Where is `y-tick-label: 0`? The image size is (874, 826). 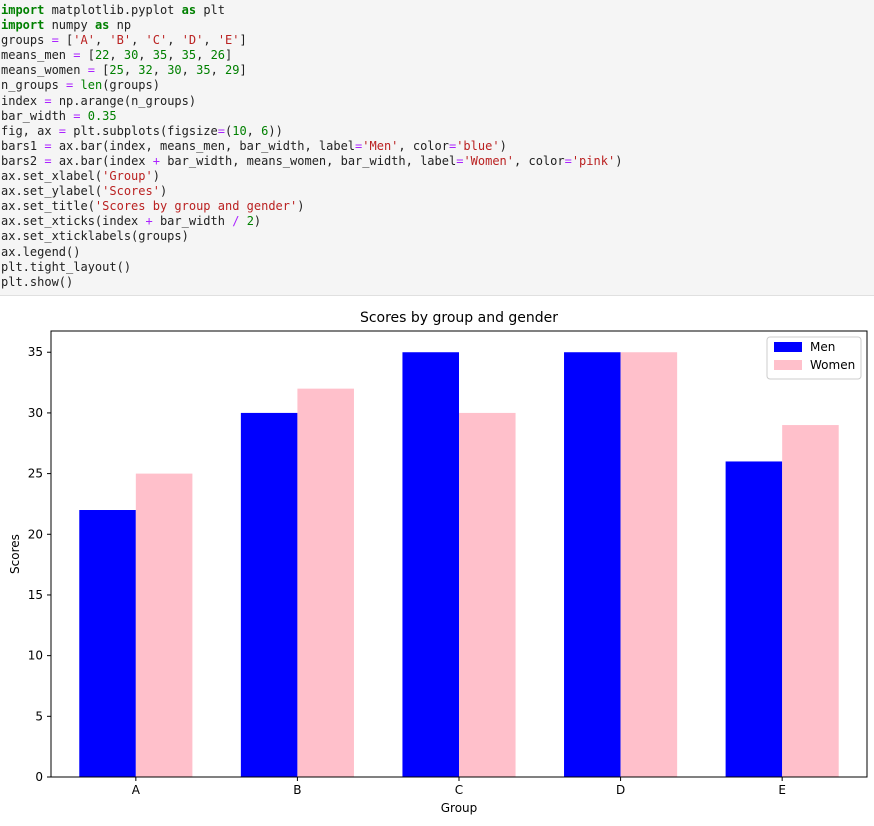 y-tick-label: 0 is located at coordinates (39, 777).